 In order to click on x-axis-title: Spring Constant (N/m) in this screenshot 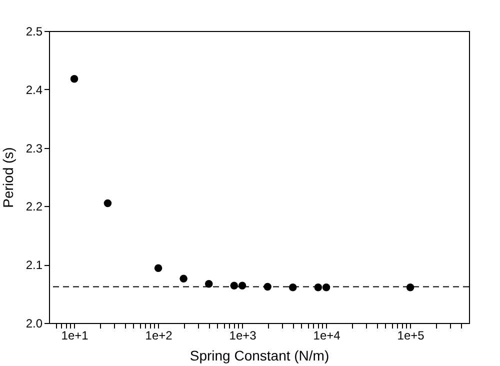, I will do `click(260, 356)`.